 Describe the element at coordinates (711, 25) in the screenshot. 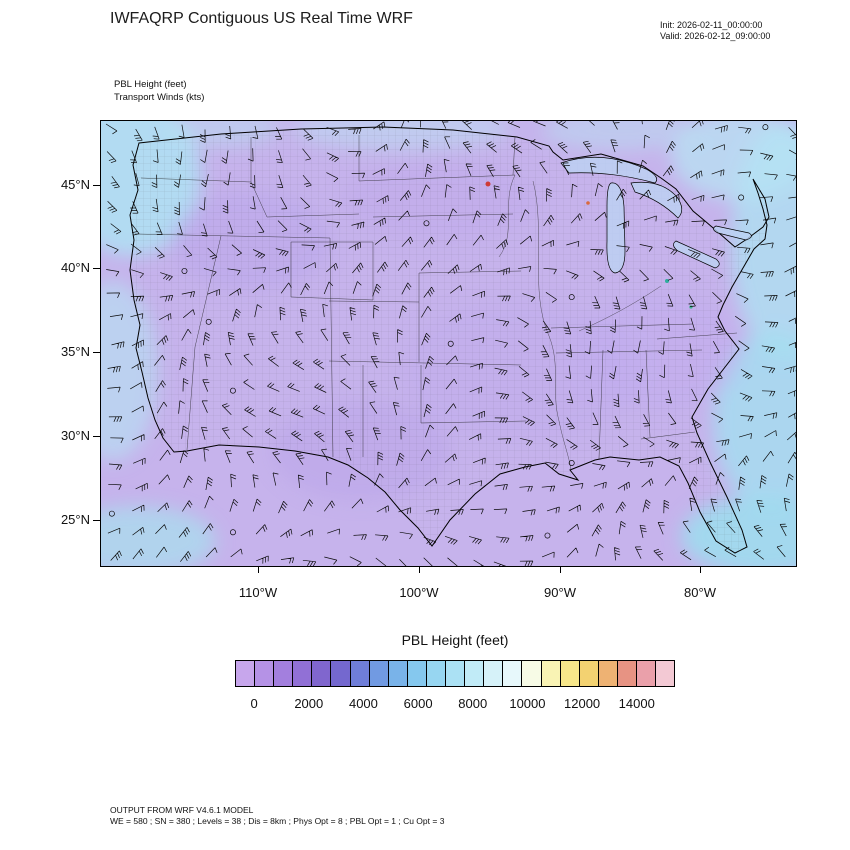

I see `init-time: Init: 2026-02-11_00:00:00` at that location.